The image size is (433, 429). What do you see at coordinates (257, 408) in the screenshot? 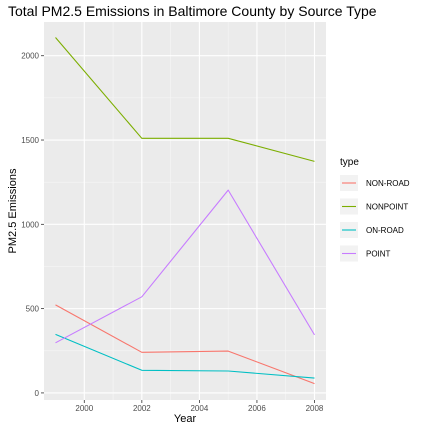
I see `x-tick-label: 2006` at bounding box center [257, 408].